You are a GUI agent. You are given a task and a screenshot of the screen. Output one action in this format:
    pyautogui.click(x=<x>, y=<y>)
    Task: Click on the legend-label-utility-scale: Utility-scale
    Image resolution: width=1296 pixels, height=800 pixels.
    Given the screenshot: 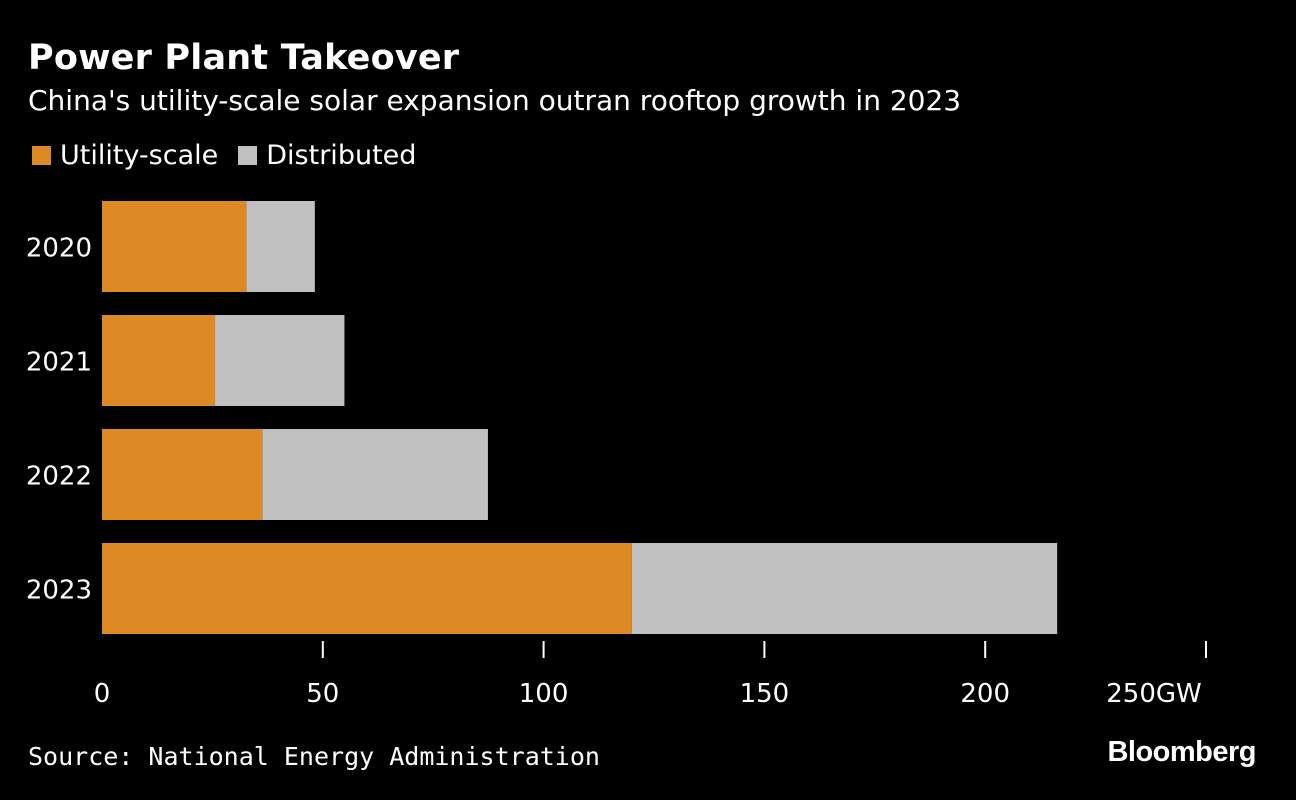 What is the action you would take?
    pyautogui.click(x=139, y=155)
    